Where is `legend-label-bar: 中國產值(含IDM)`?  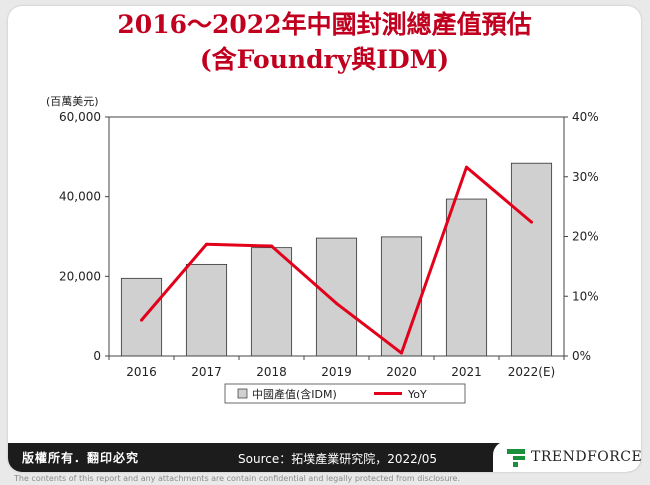
legend-label-bar: 中國產值(含IDM) is located at coordinates (294, 394).